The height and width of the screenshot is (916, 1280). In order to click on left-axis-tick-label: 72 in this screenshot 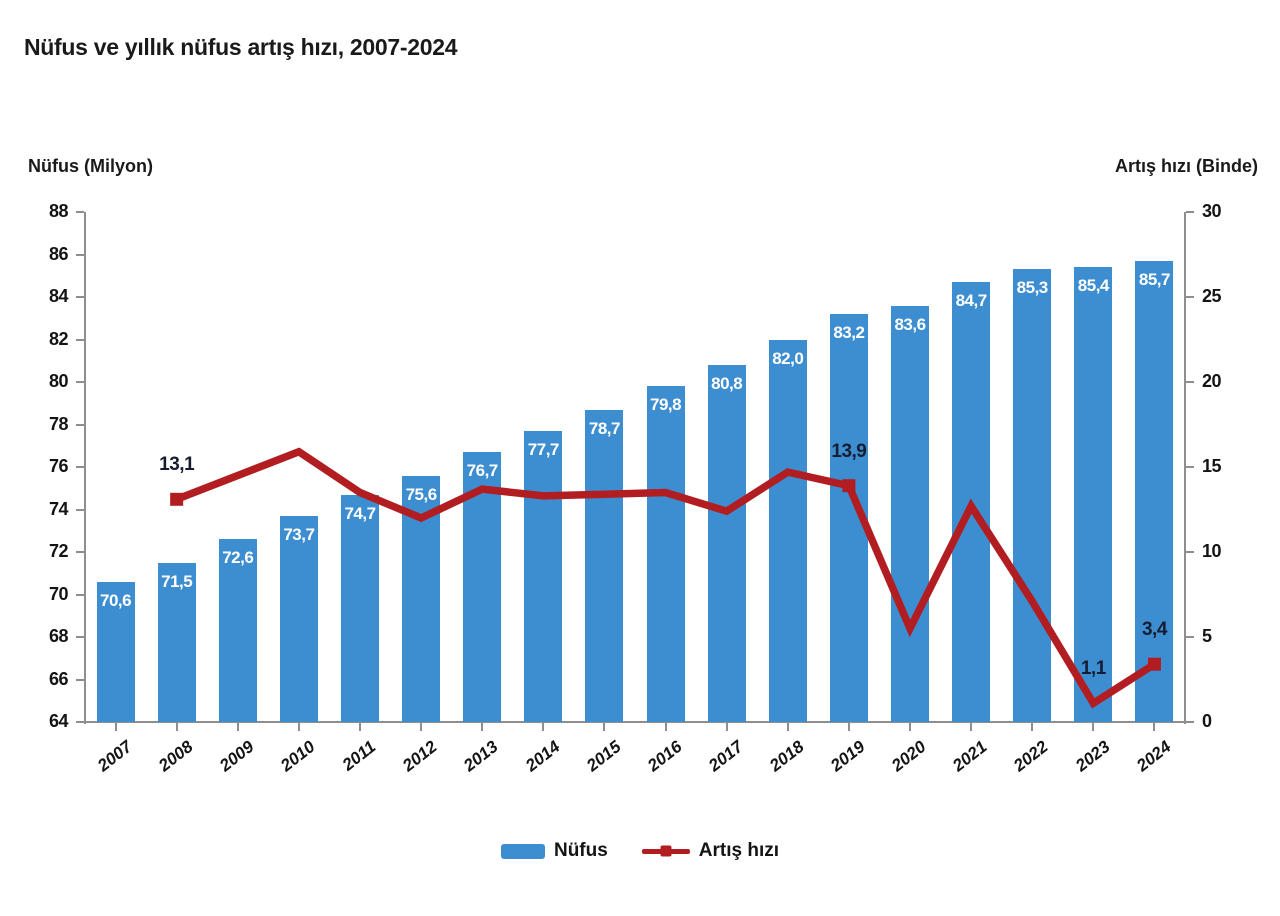, I will do `click(58, 551)`.